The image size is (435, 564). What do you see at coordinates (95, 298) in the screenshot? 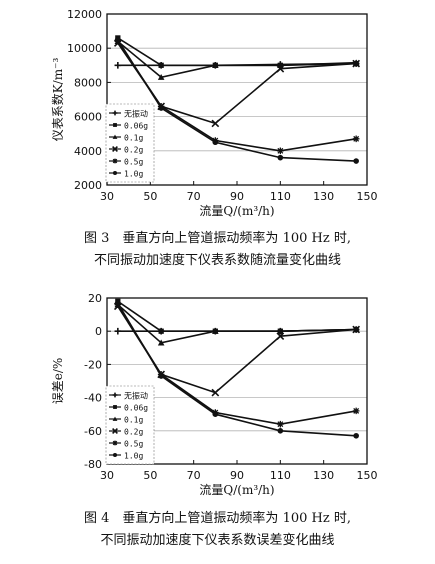
I see `y-tick-label: 20` at bounding box center [95, 298].